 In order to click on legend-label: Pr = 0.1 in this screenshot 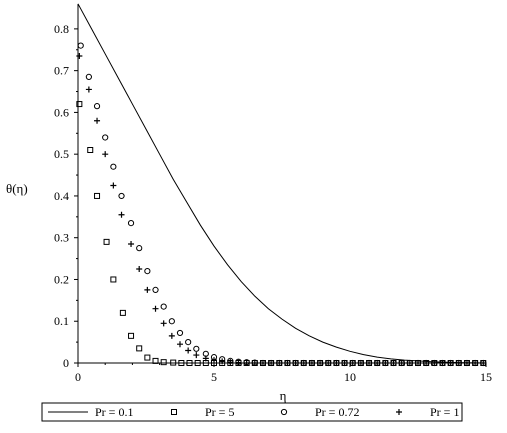, I will do `click(114, 412)`.